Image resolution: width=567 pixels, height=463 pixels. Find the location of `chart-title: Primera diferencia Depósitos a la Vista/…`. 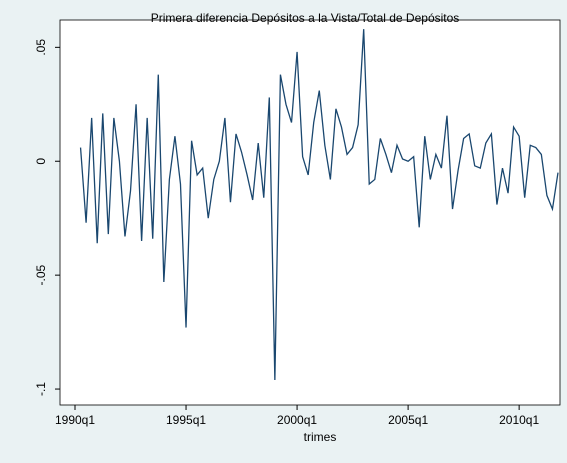

chart-title: Primera diferencia Depósitos a la Vista/… is located at coordinates (305, 18).